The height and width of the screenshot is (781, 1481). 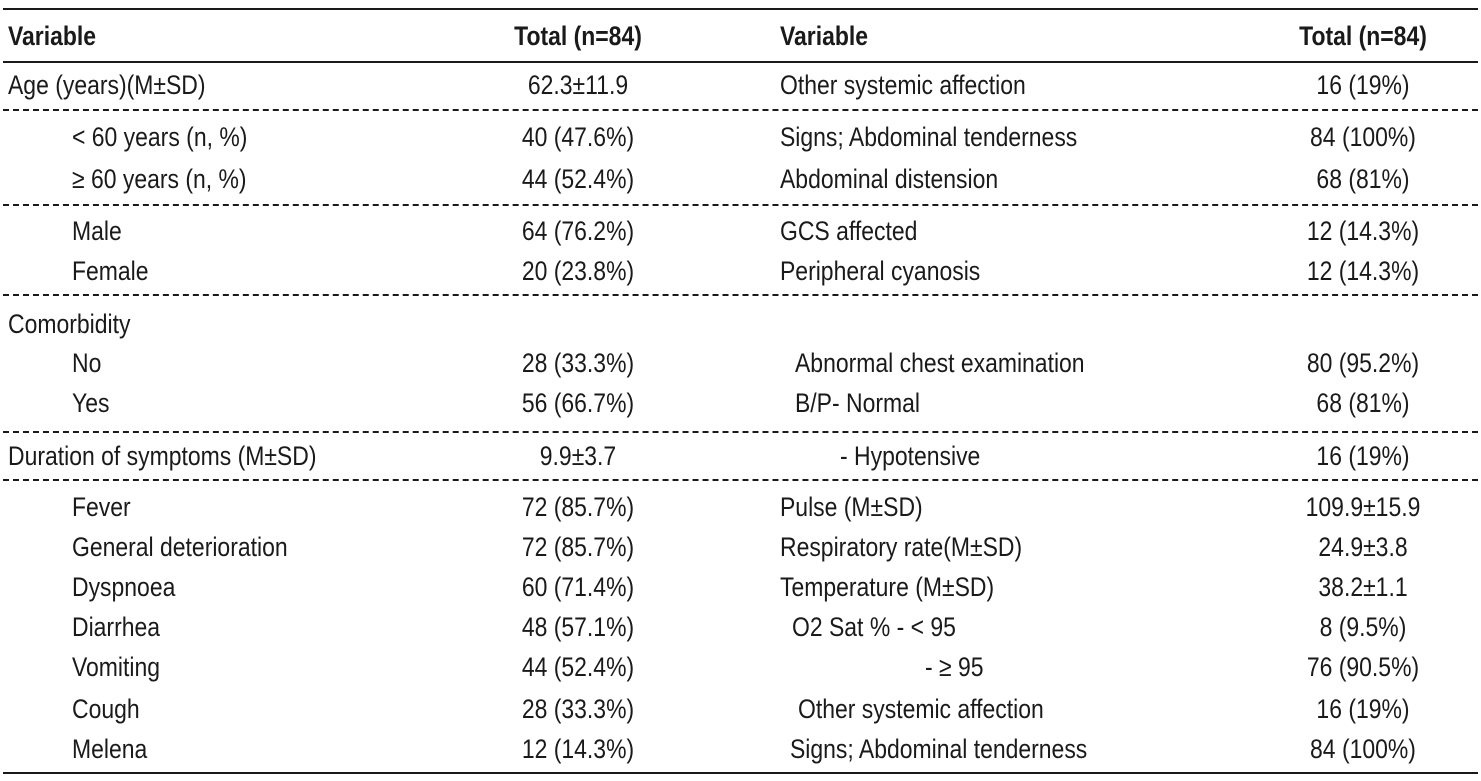 What do you see at coordinates (887, 587) in the screenshot?
I see `row-label-right: Temperature (M±SD)` at bounding box center [887, 587].